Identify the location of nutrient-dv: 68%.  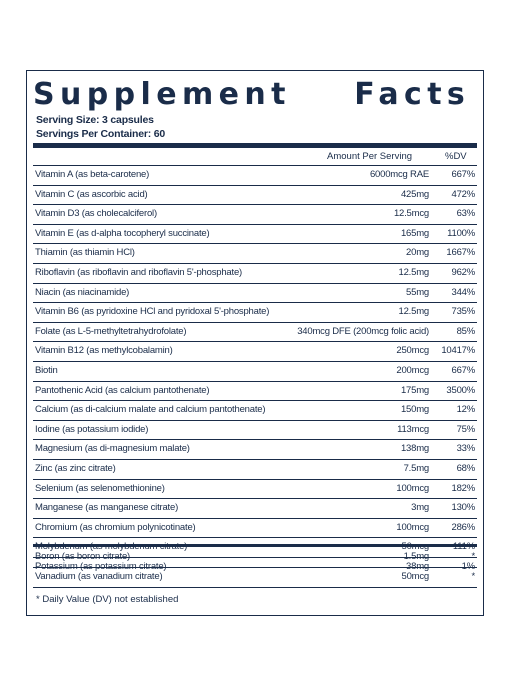
(466, 468).